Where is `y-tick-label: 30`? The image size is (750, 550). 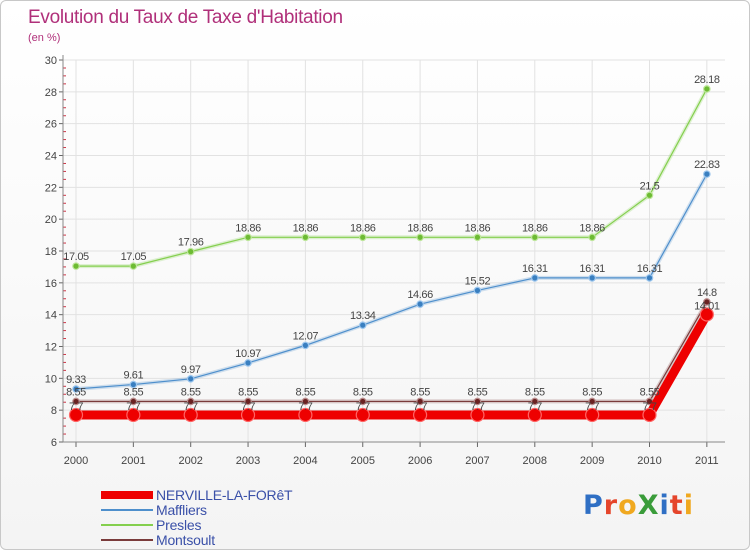 y-tick-label: 30 is located at coordinates (51, 61).